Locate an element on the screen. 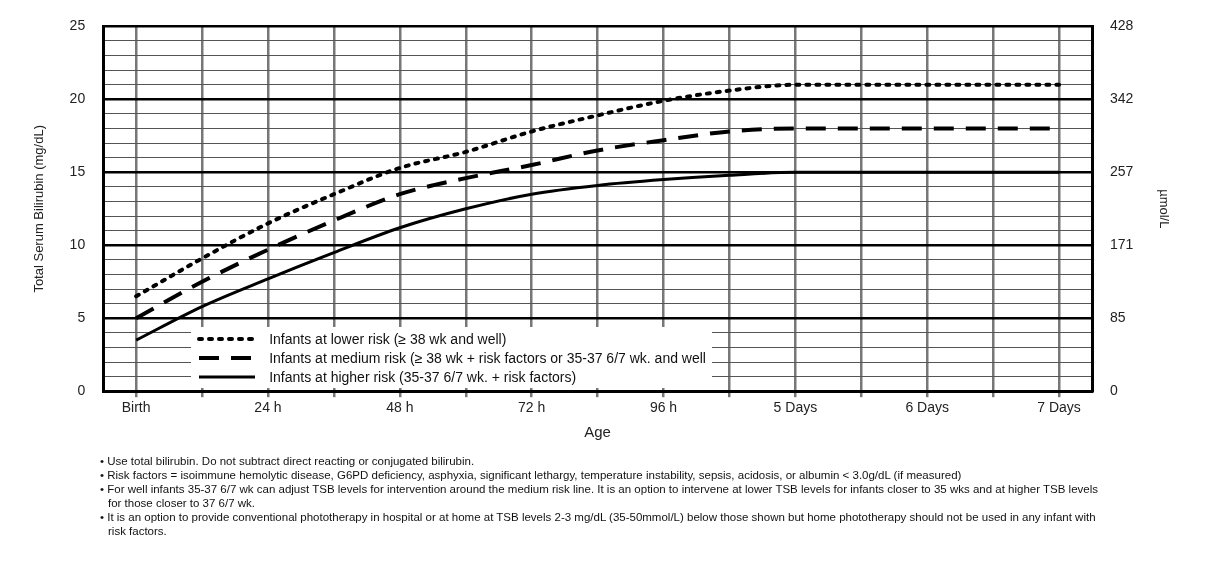 Image resolution: width=1215 pixels, height=583 pixels. x-axis-title: Age is located at coordinates (597, 432).